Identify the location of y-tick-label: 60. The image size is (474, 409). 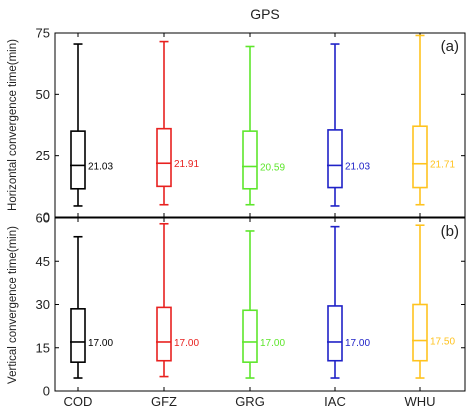
(43, 218).